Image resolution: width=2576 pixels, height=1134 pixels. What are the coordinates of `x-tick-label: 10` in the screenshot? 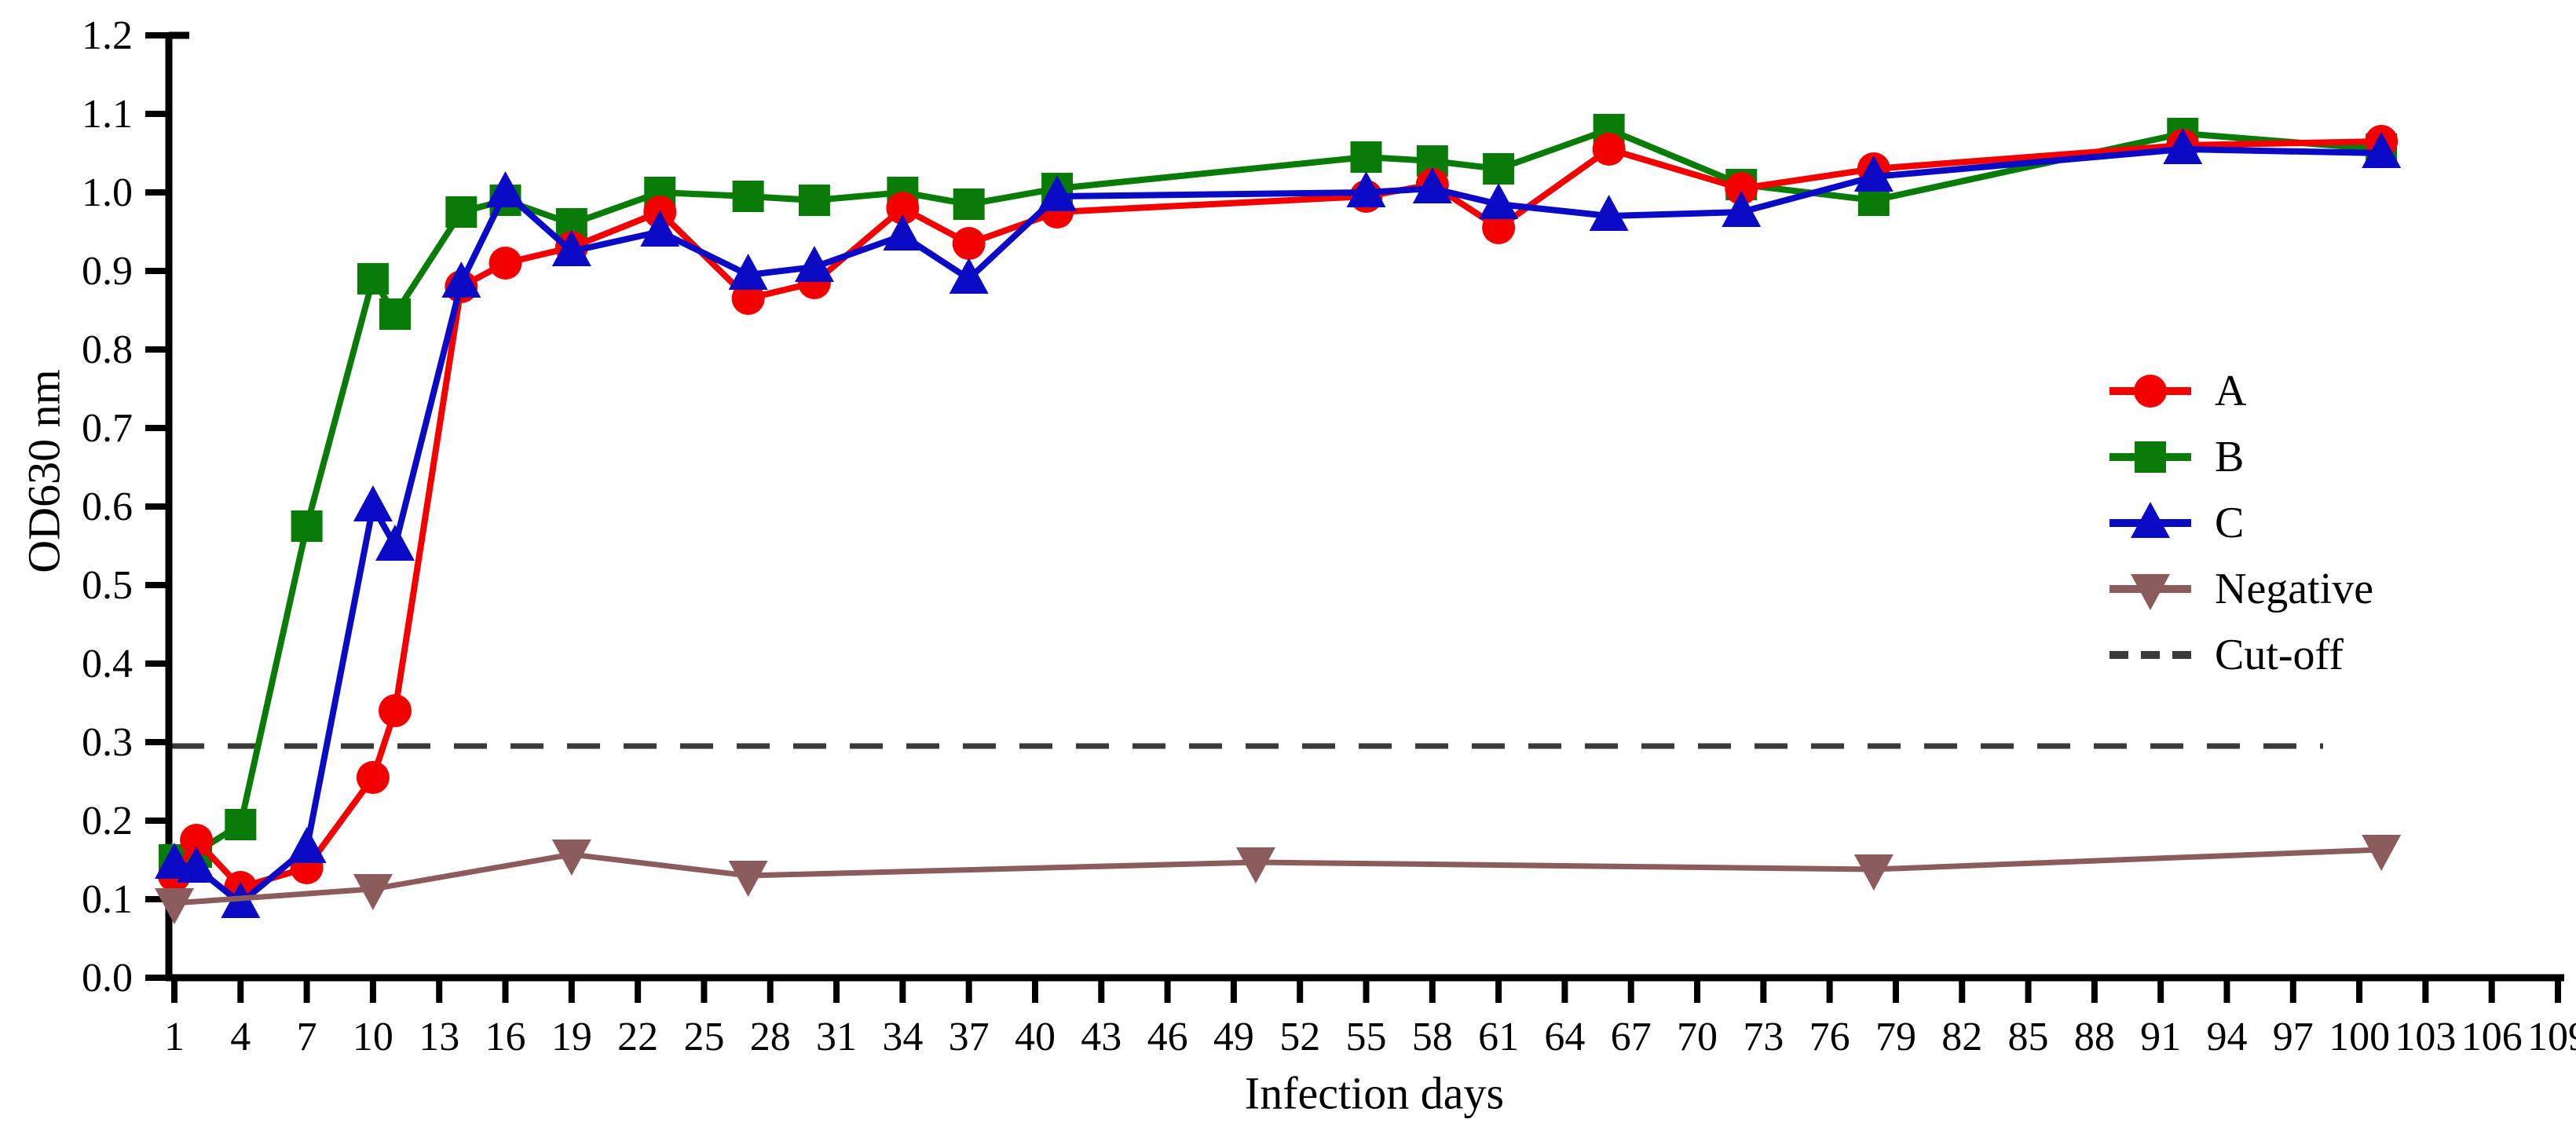 It's located at (373, 1037).